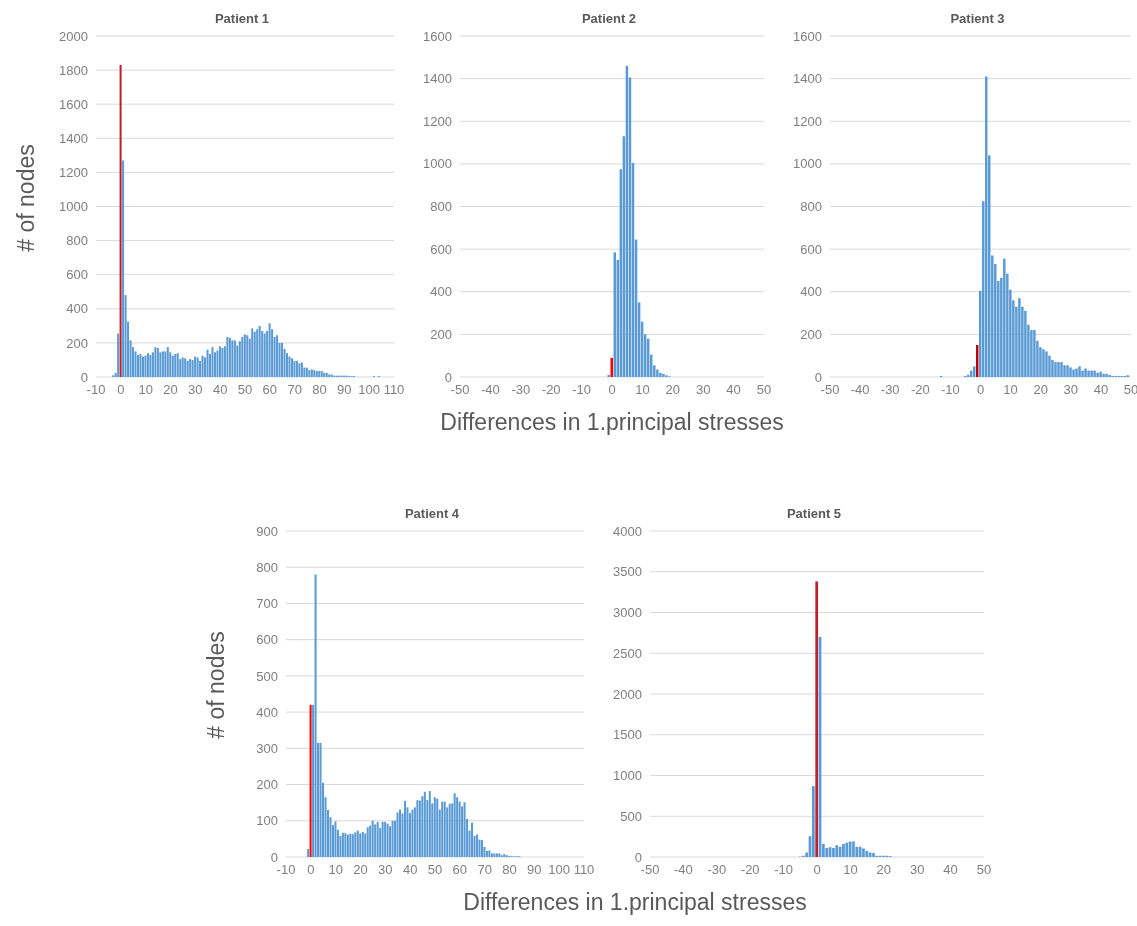 This screenshot has width=1137, height=926. I want to click on y-tick-label: 400, so click(77, 309).